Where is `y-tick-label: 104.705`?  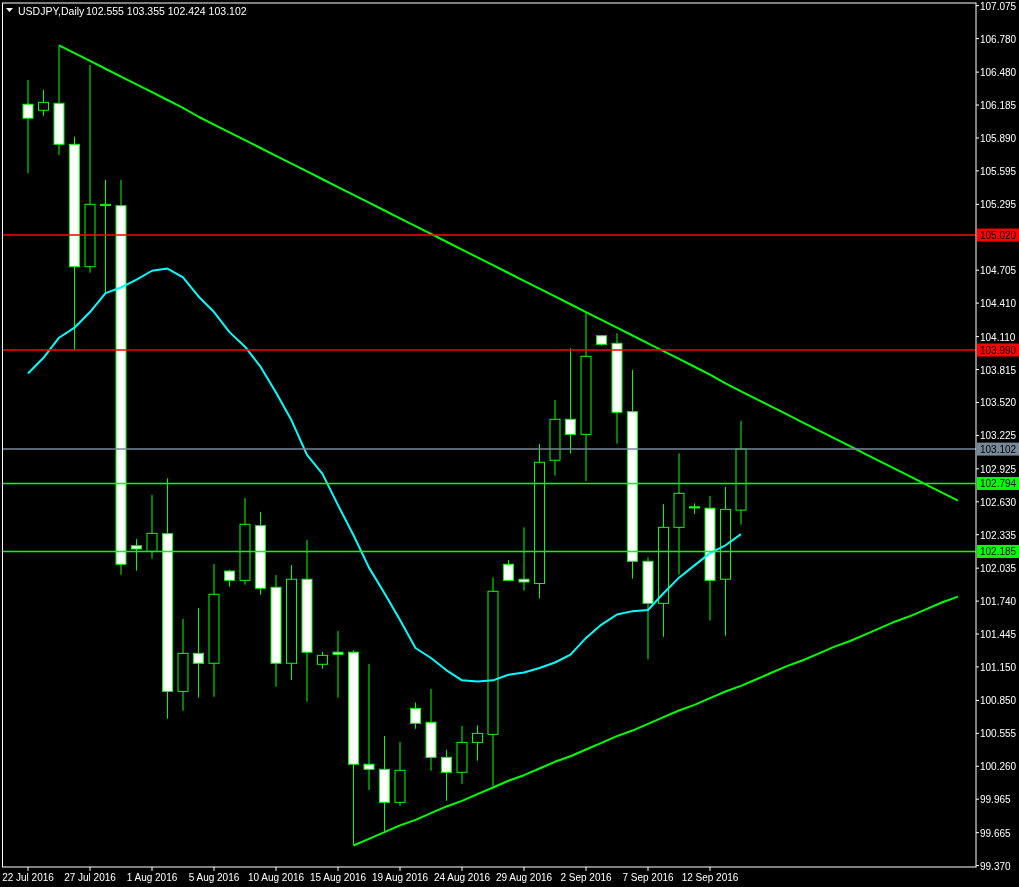
y-tick-label: 104.705 is located at coordinates (998, 271).